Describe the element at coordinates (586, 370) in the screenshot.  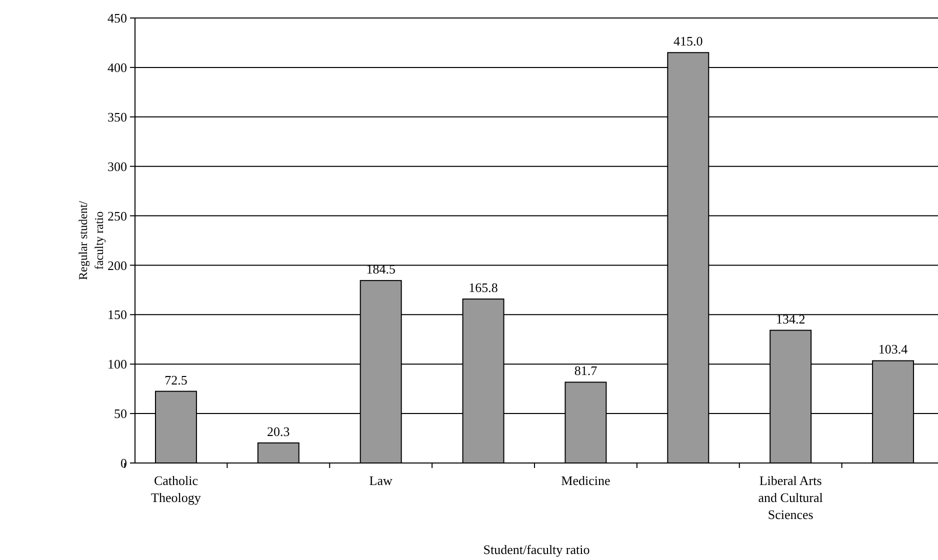
I see `data-label: 81.7` at that location.